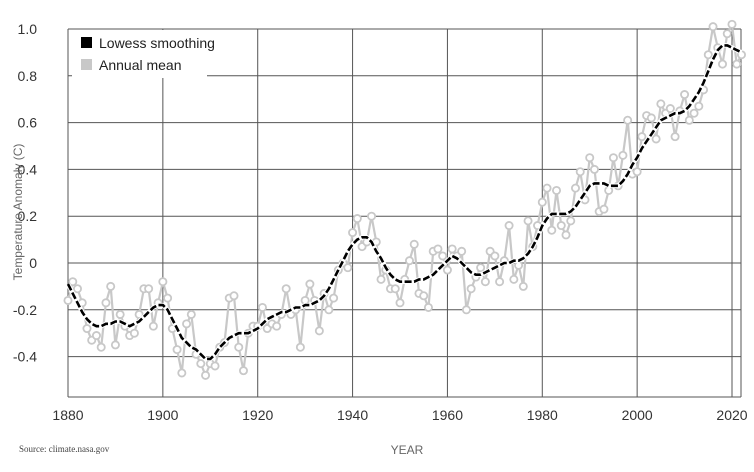 The height and width of the screenshot is (472, 754). I want to click on y-tick-label: 1.0, so click(28, 29).